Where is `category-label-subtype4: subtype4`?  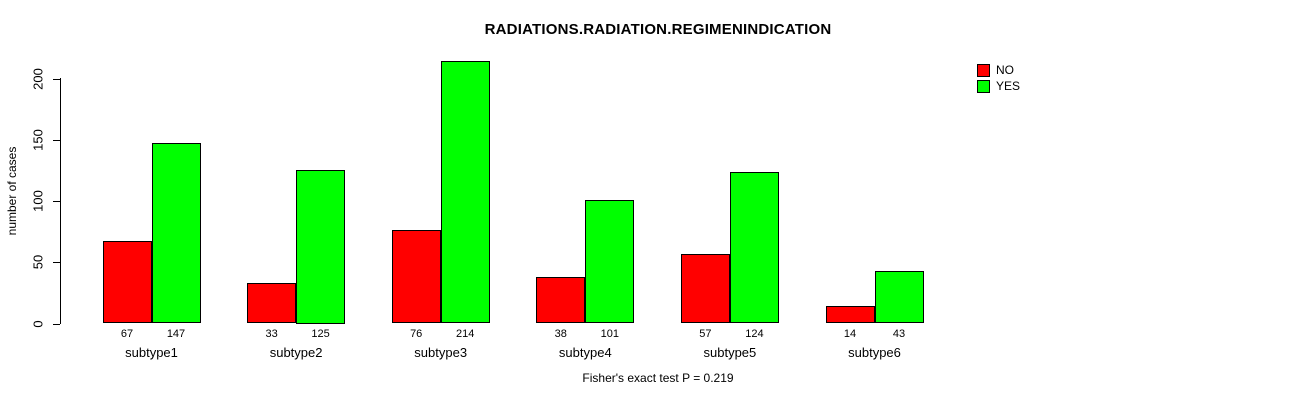 category-label-subtype4: subtype4 is located at coordinates (585, 352).